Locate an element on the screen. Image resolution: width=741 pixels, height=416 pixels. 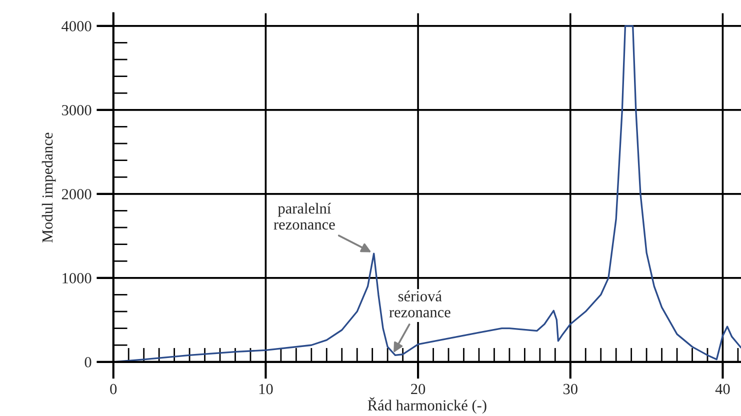
annotation: paralelní rezonance is located at coordinates (304, 216).